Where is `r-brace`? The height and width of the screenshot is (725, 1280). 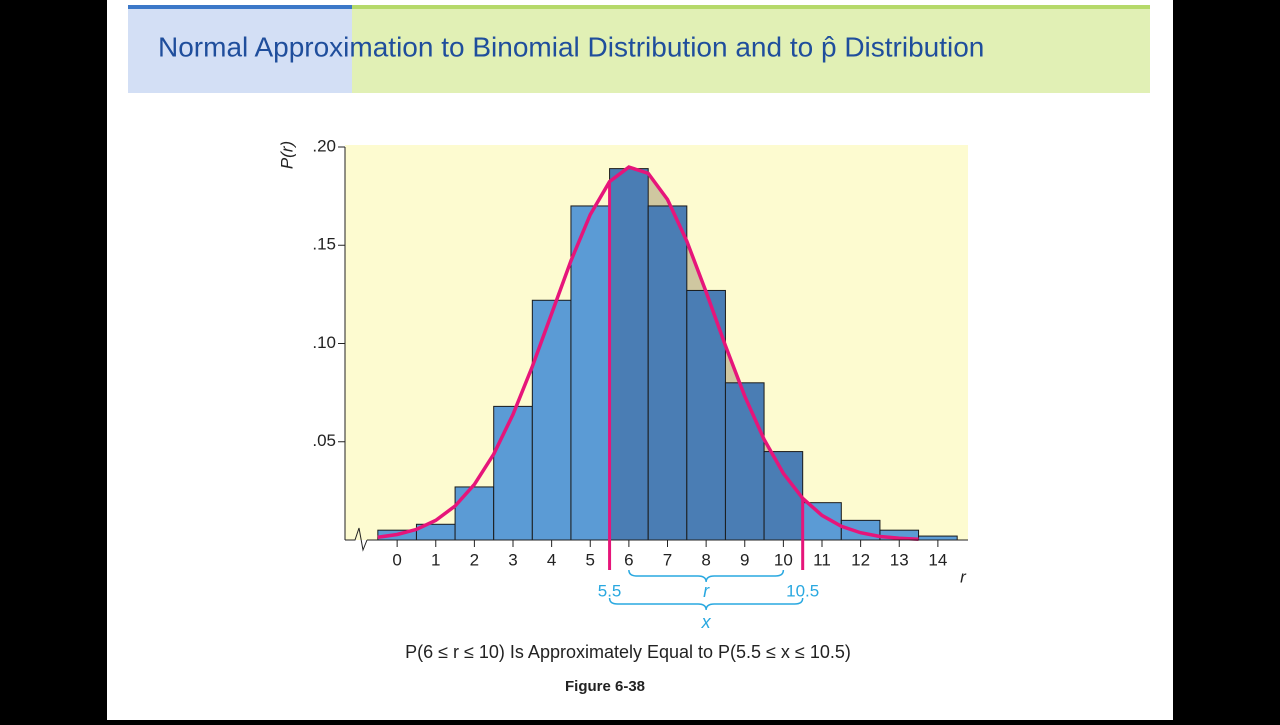 r-brace is located at coordinates (706, 576).